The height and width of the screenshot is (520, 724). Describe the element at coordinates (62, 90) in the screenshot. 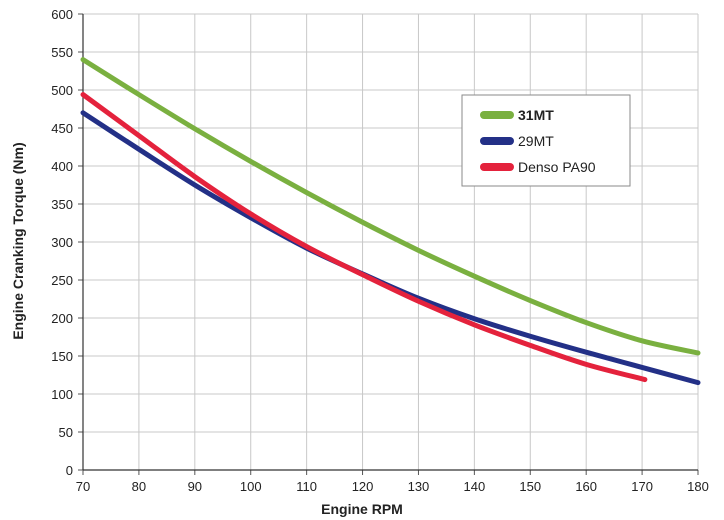

I see `y-tick-label: 500` at that location.